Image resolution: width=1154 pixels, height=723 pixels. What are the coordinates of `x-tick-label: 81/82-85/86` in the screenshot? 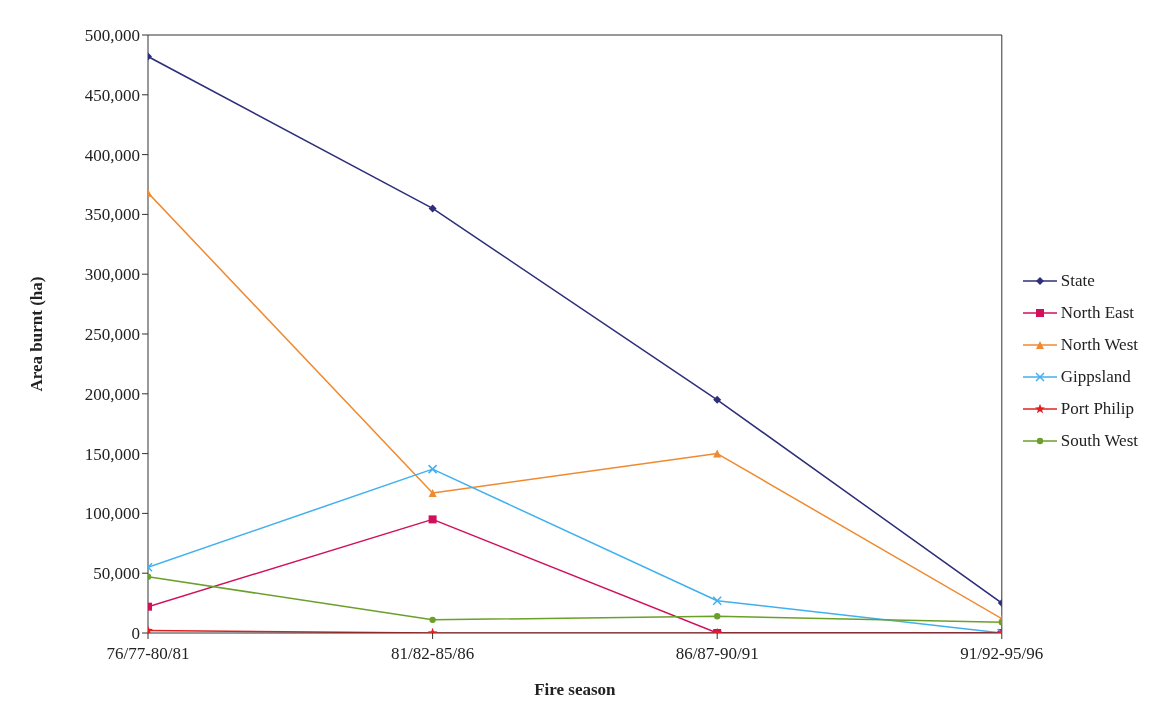 It's located at (433, 654).